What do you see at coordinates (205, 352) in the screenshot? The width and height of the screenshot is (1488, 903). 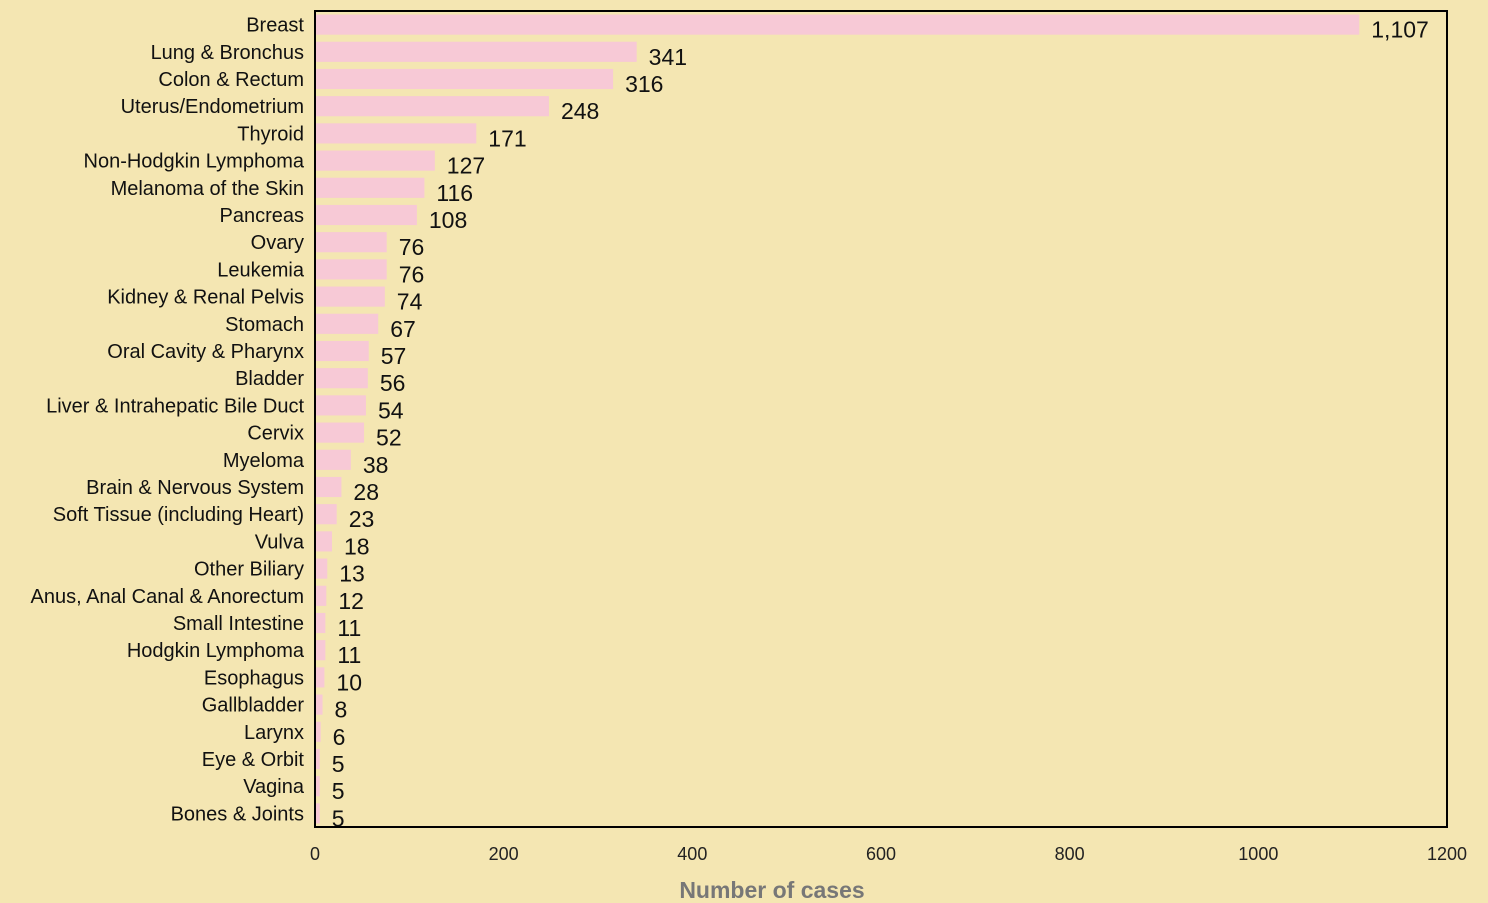 I see `category-label-oral-cavity-pharynx: Oral Cavity & Pharynx` at bounding box center [205, 352].